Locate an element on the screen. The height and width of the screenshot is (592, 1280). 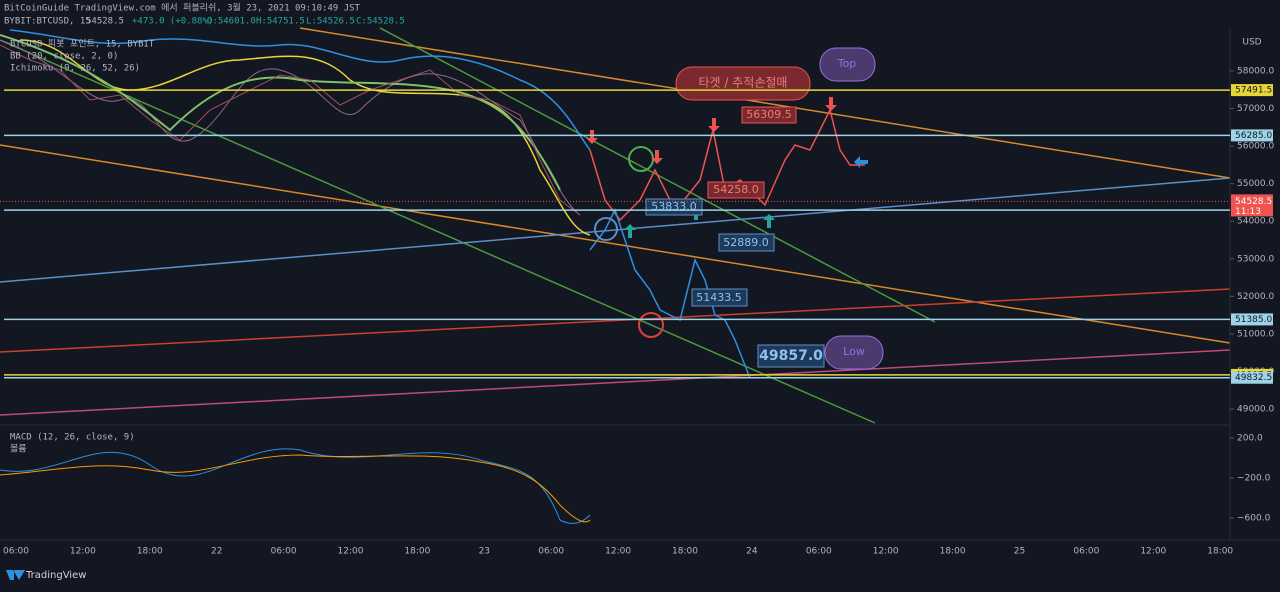
annotation: 54258.0 is located at coordinates (736, 189).